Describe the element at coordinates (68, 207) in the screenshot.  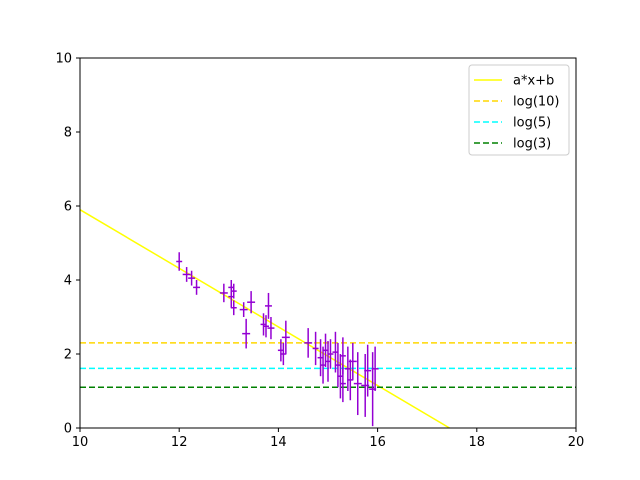
I see `y-tick-label: 6` at that location.